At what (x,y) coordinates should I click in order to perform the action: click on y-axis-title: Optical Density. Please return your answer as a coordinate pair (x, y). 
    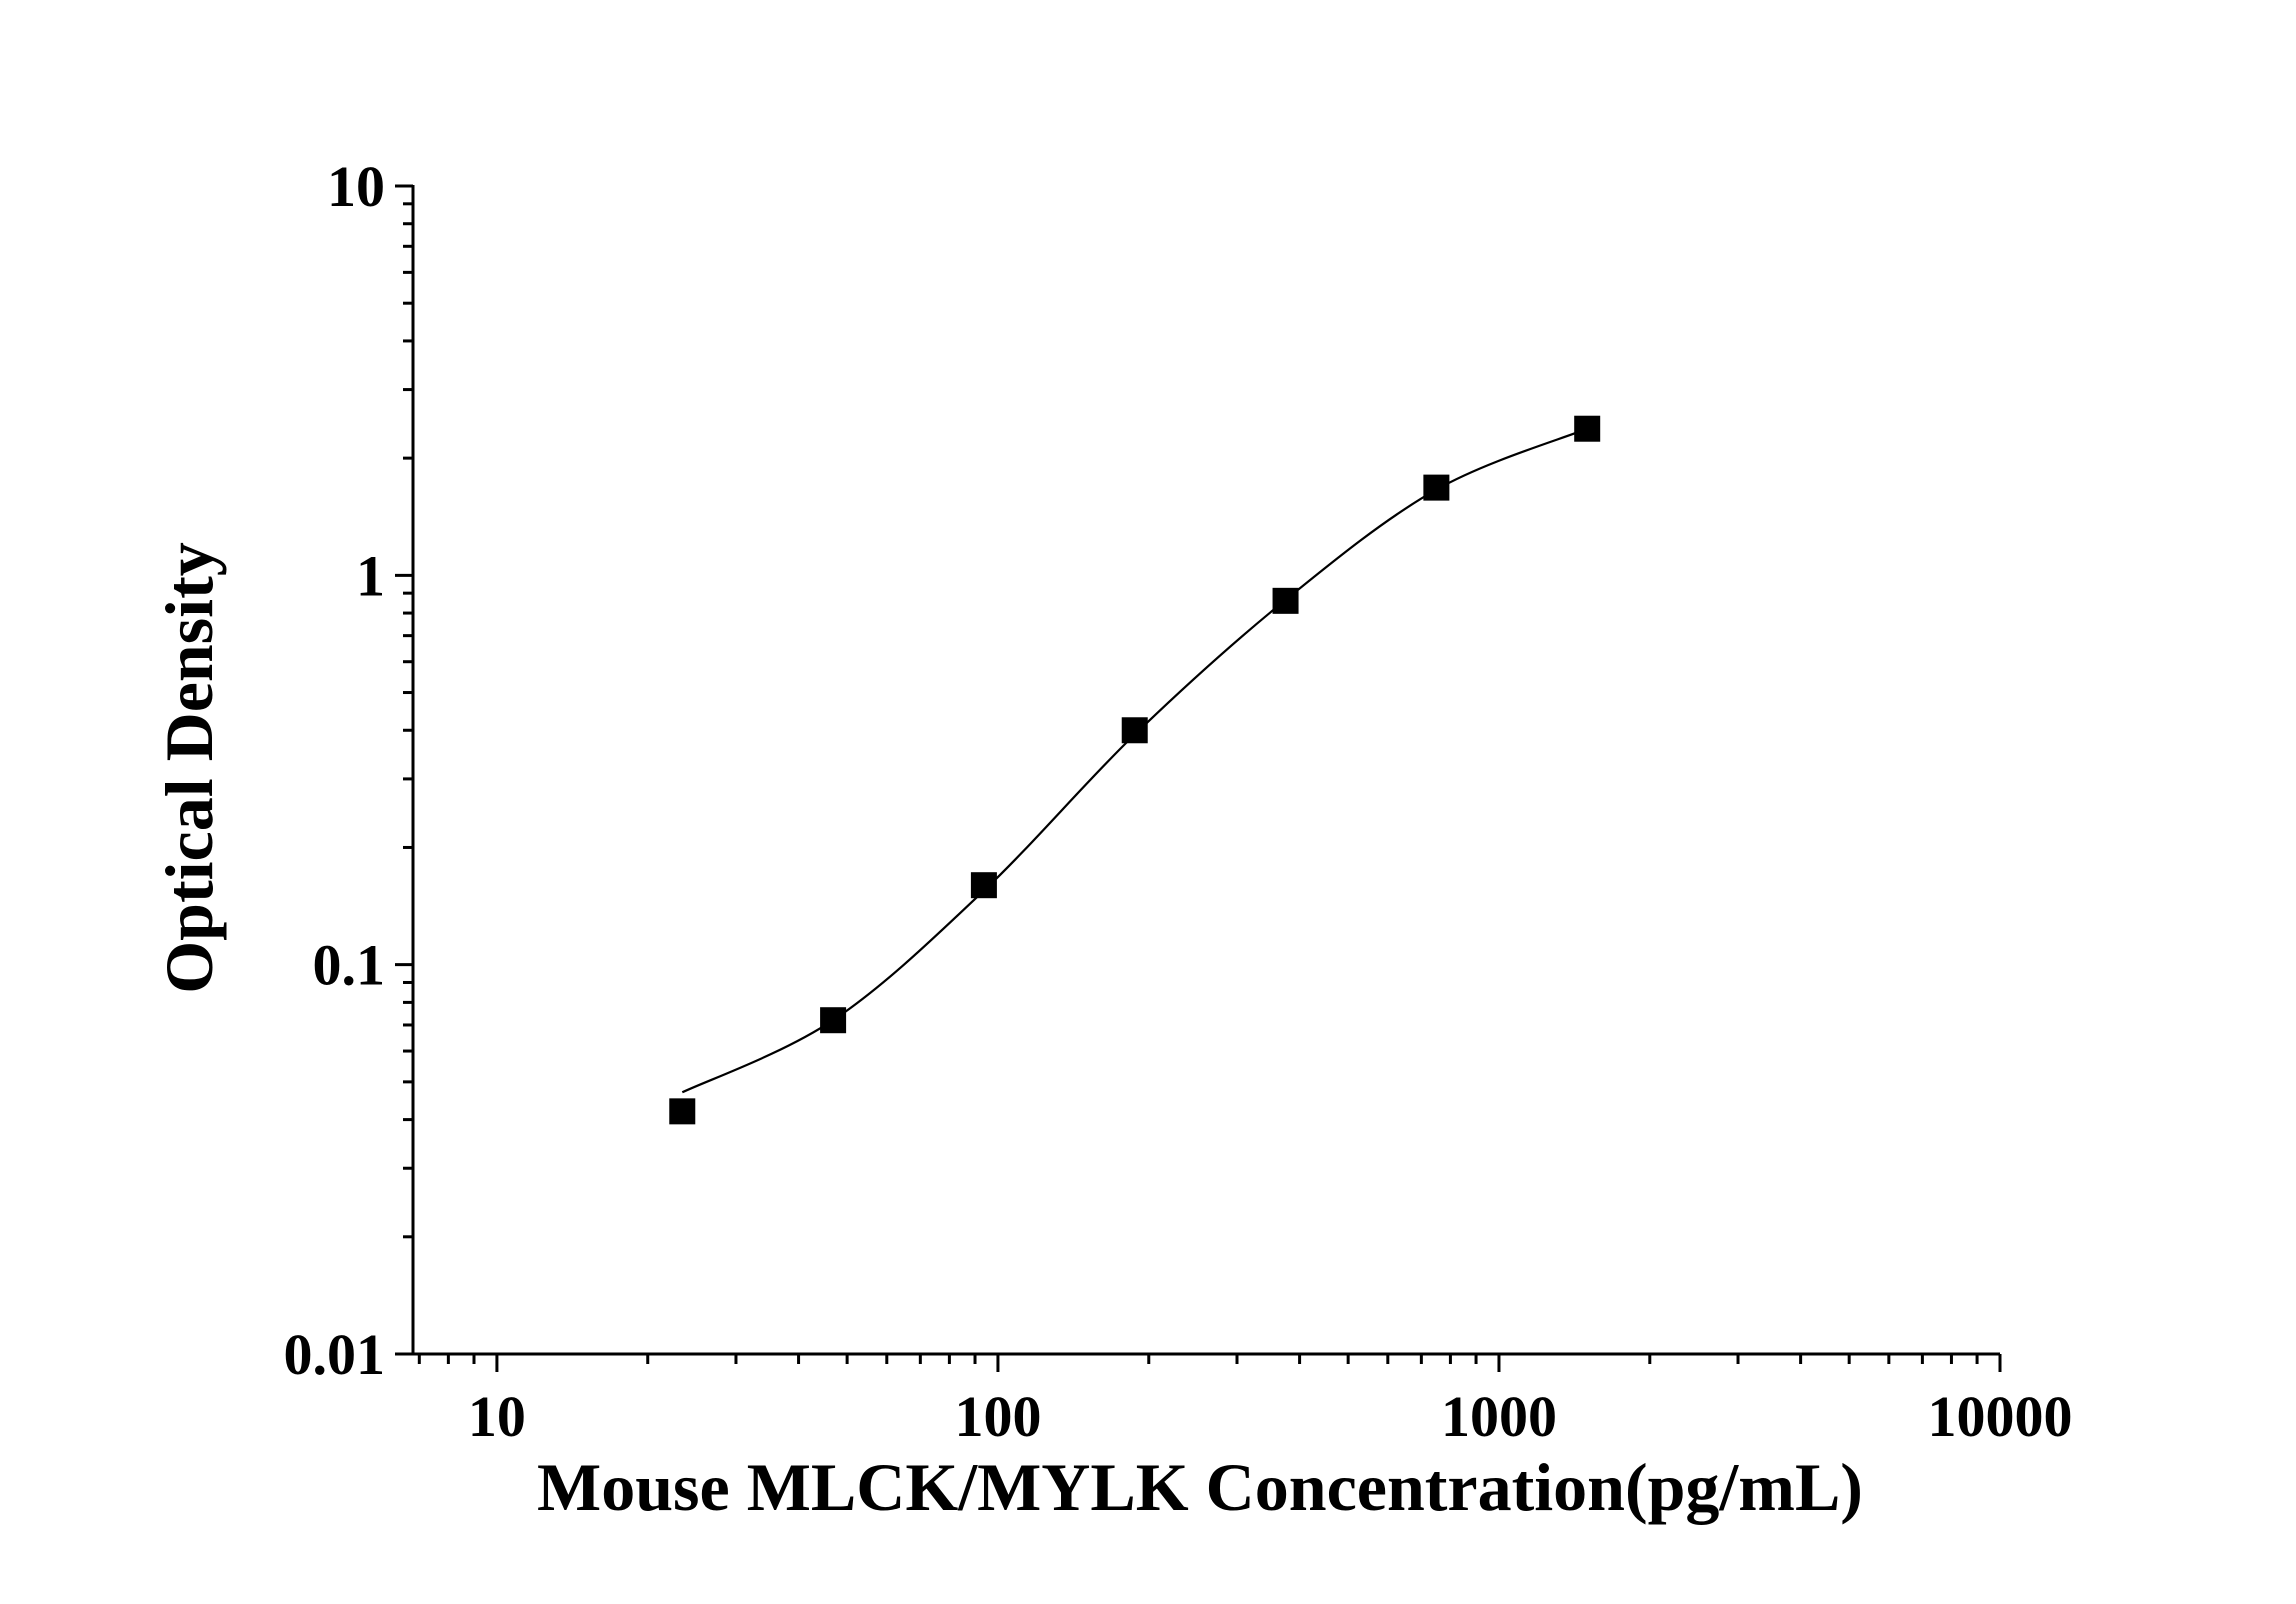
    Looking at the image, I should click on (189, 767).